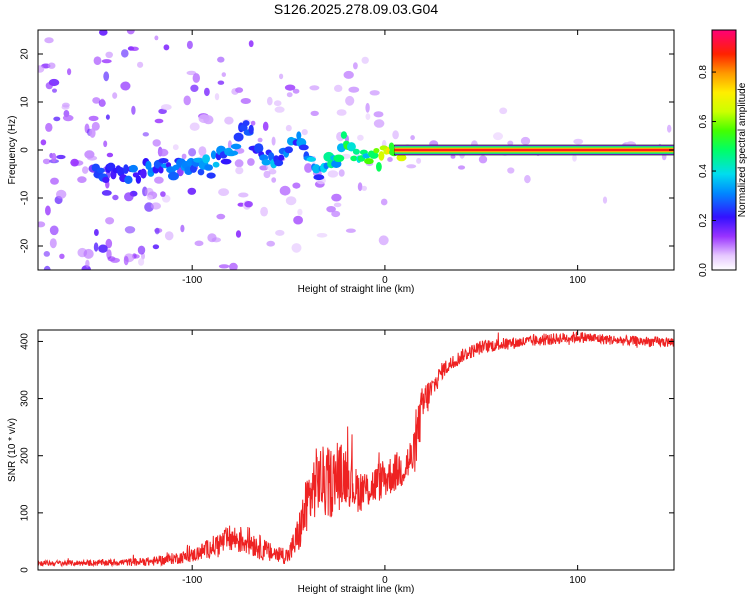  What do you see at coordinates (25, 197) in the screenshot?
I see `y-tick-label: -10` at bounding box center [25, 197].